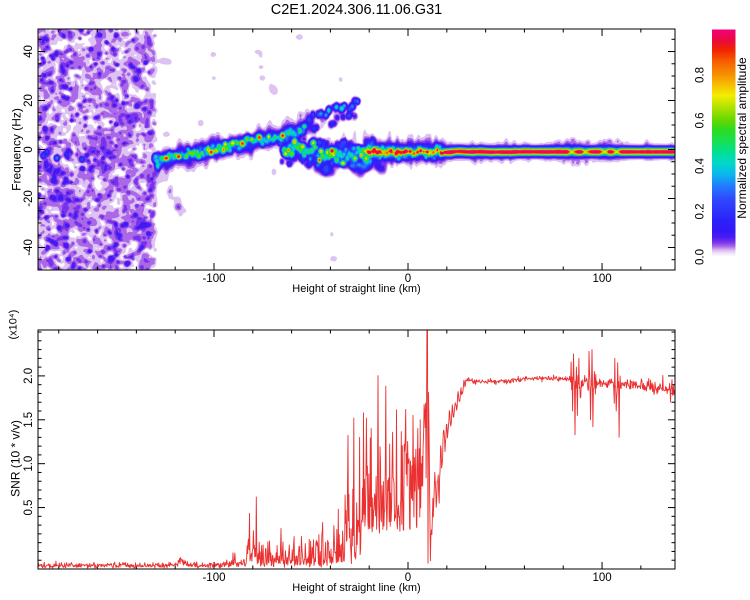 This screenshot has height=600, width=750. I want to click on svg-text: (x10⁴), so click(13, 325).